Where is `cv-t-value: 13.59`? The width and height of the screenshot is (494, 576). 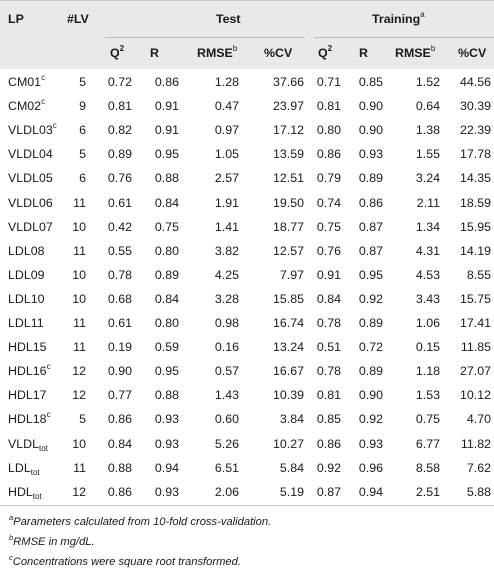
cv-t-value: 13.59 is located at coordinates (288, 154).